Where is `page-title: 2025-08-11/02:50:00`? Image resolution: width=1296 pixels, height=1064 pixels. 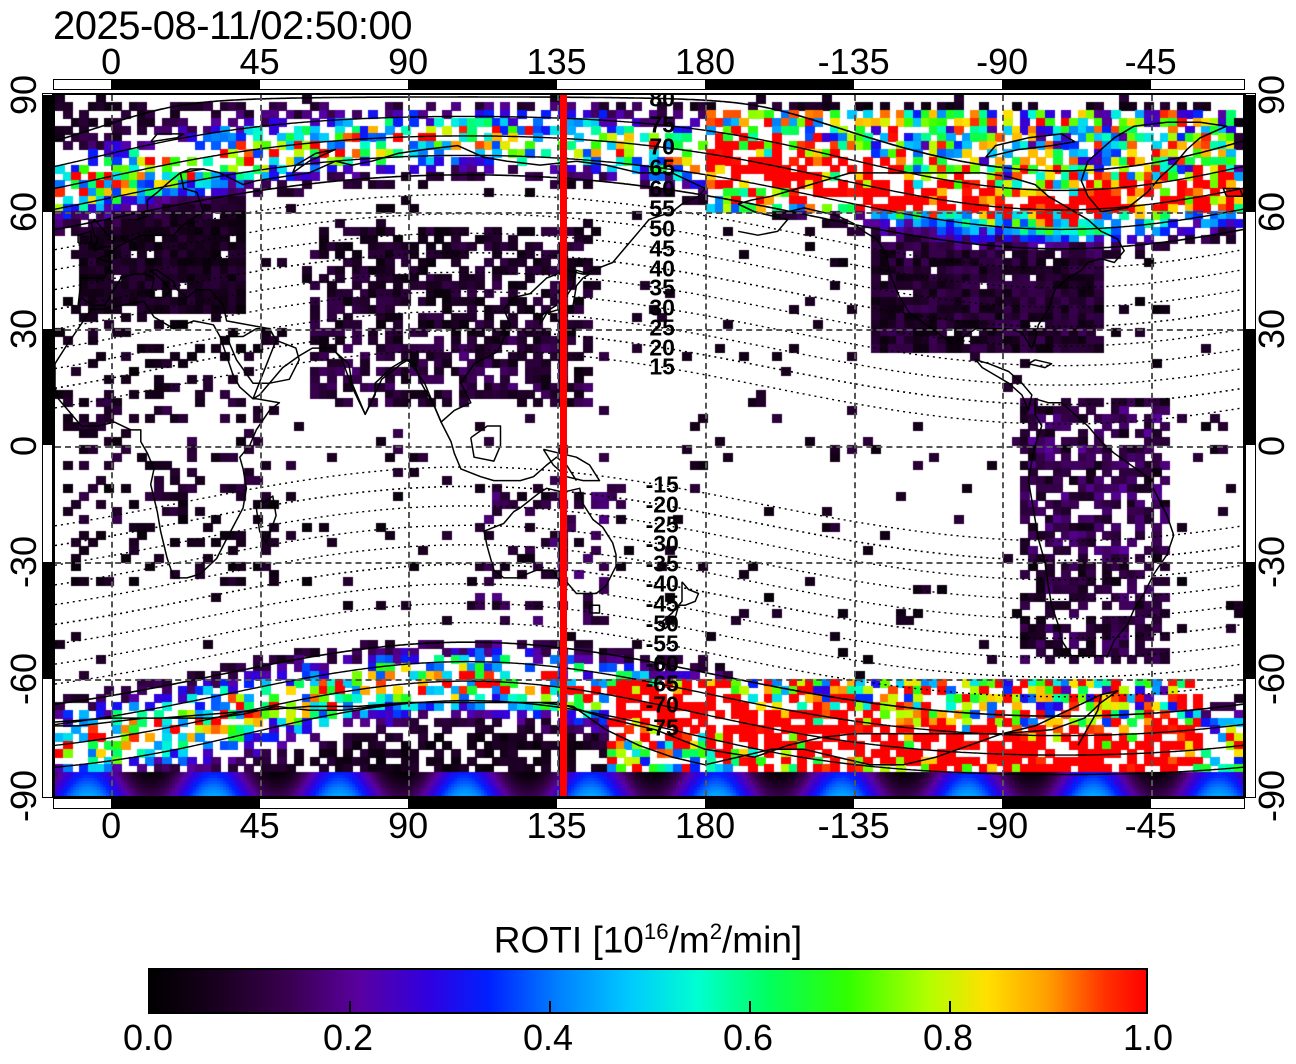
page-title: 2025-08-11/02:50:00 is located at coordinates (232, 26).